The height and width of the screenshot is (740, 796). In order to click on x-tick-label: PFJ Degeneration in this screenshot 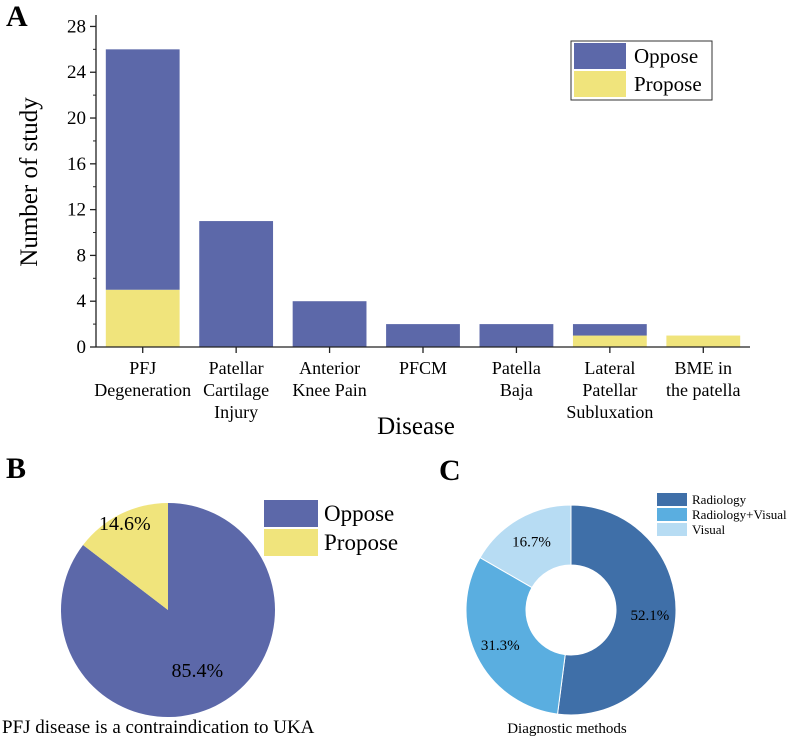, I will do `click(142, 379)`.